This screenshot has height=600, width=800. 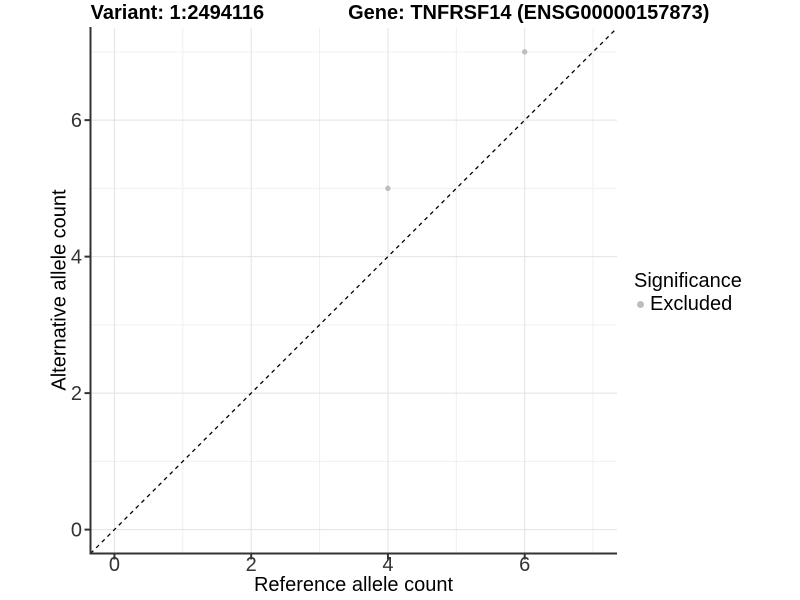 I want to click on y-tick-label: 0, so click(x=76, y=531).